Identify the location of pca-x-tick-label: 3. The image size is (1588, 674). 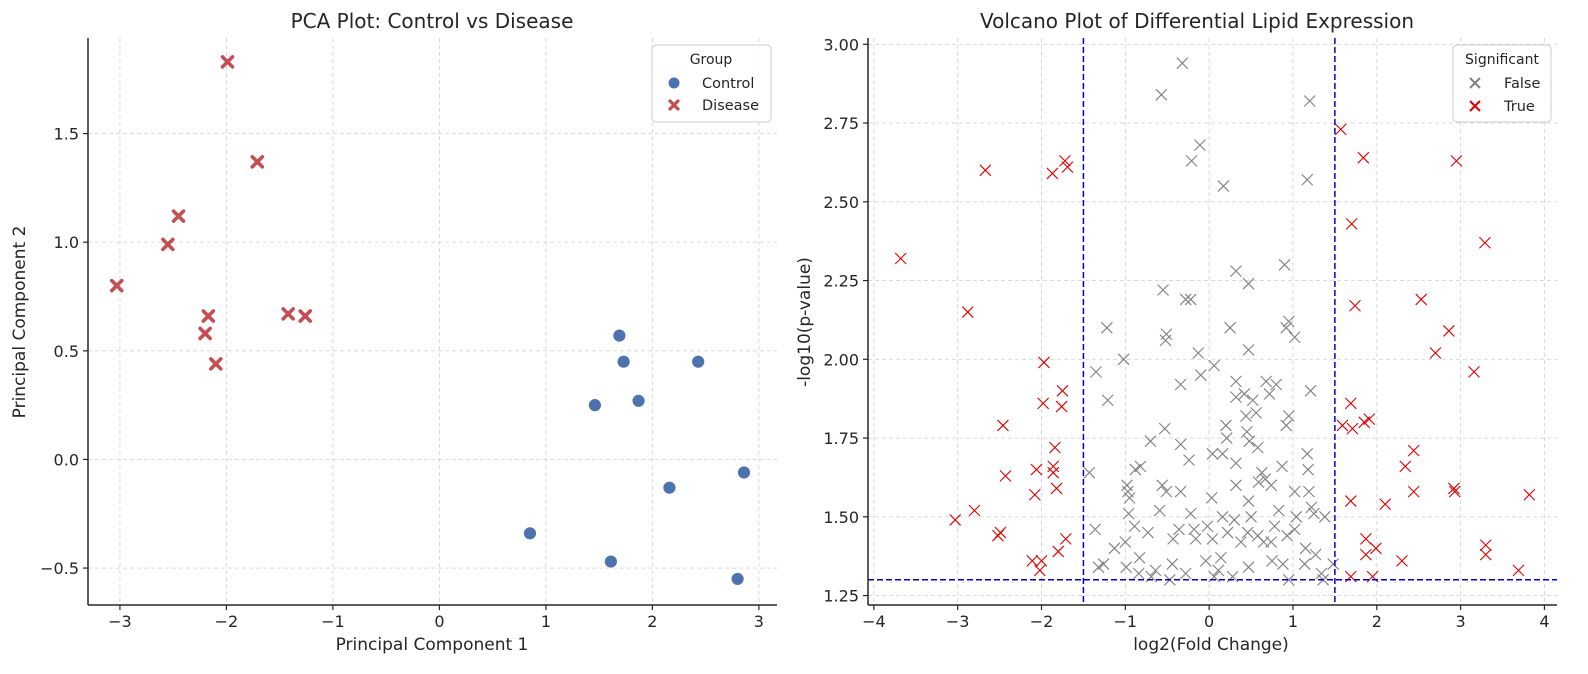
(759, 621).